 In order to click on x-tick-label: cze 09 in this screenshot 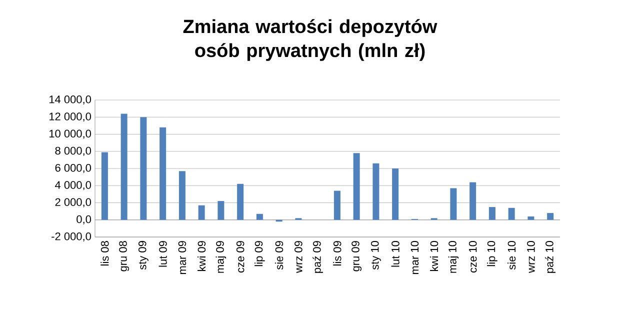, I will do `click(240, 256)`.